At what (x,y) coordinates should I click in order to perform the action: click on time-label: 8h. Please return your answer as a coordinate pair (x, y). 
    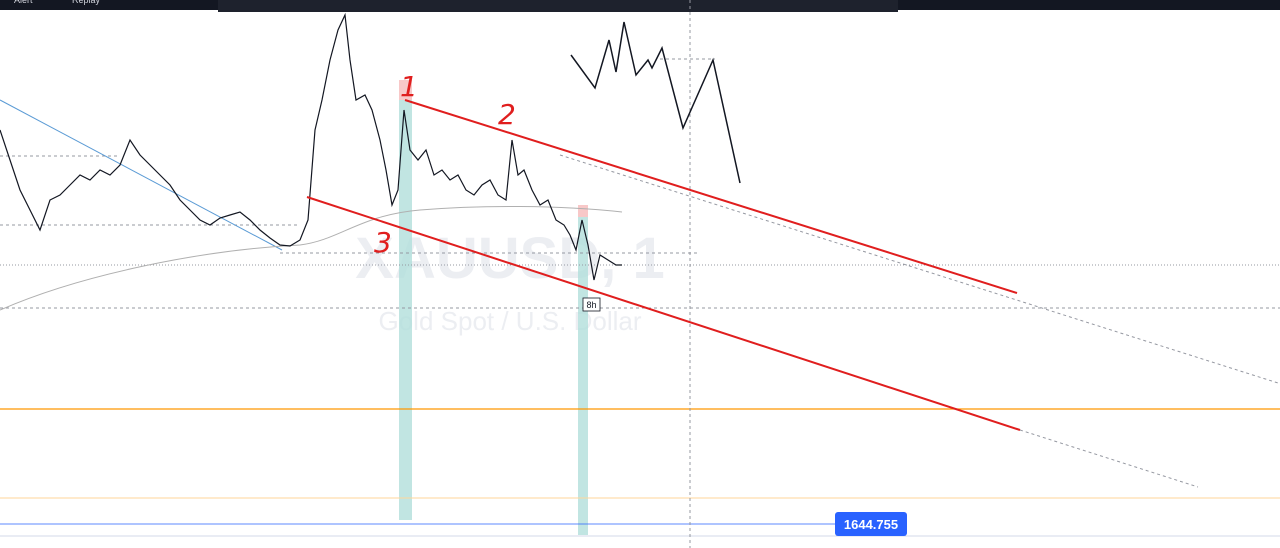
    Looking at the image, I should click on (591, 305).